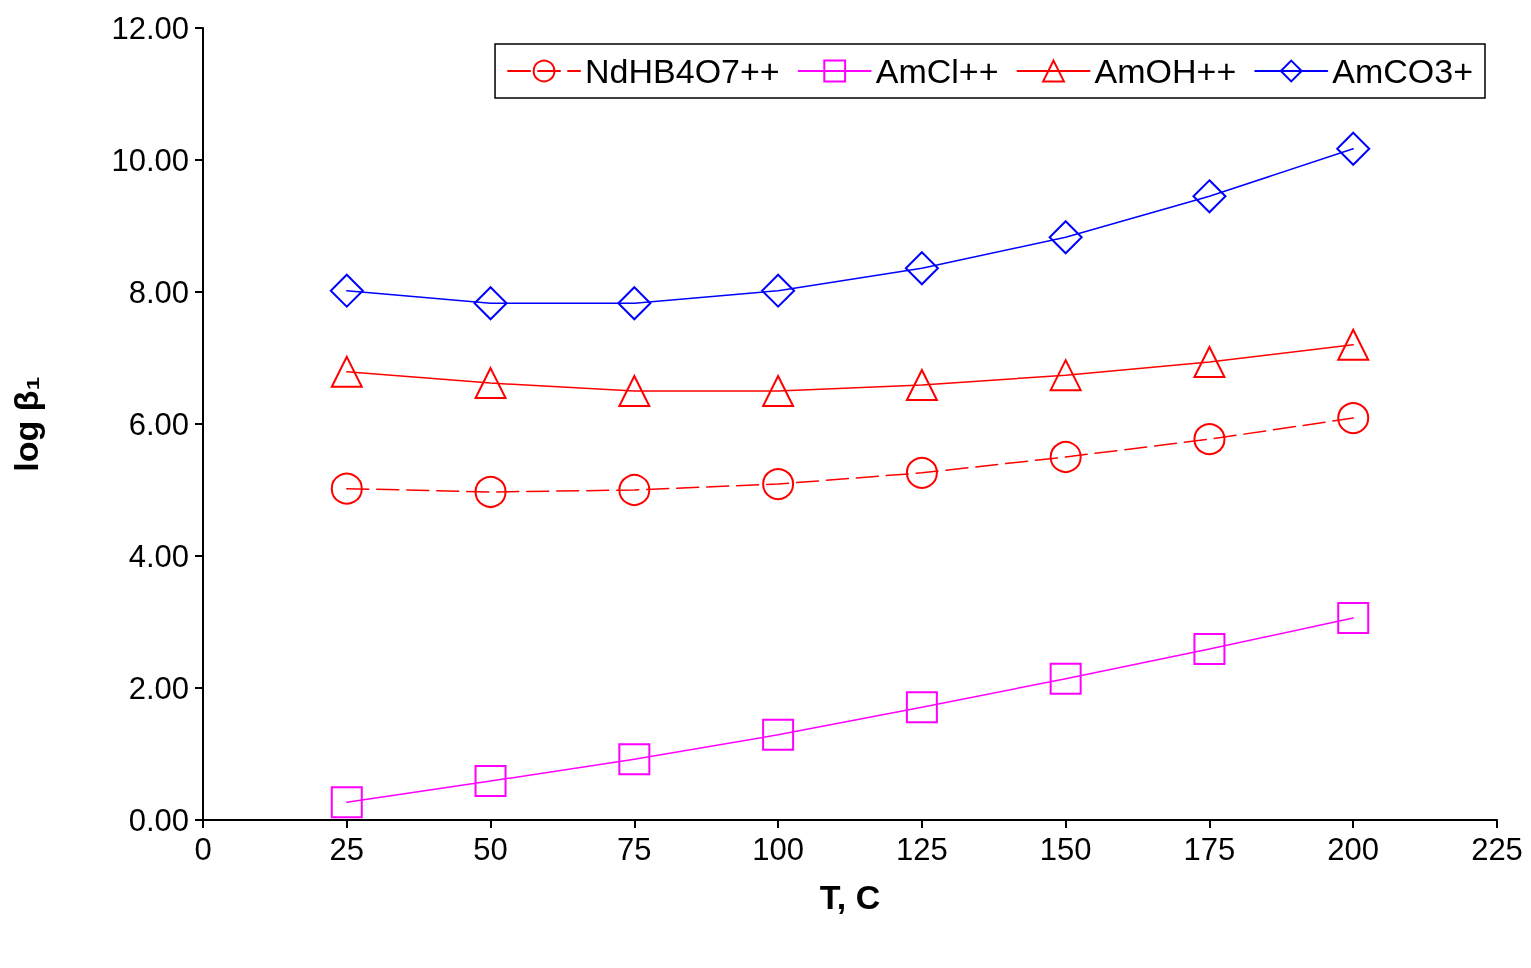  I want to click on x-tick-label: 100, so click(778, 849).